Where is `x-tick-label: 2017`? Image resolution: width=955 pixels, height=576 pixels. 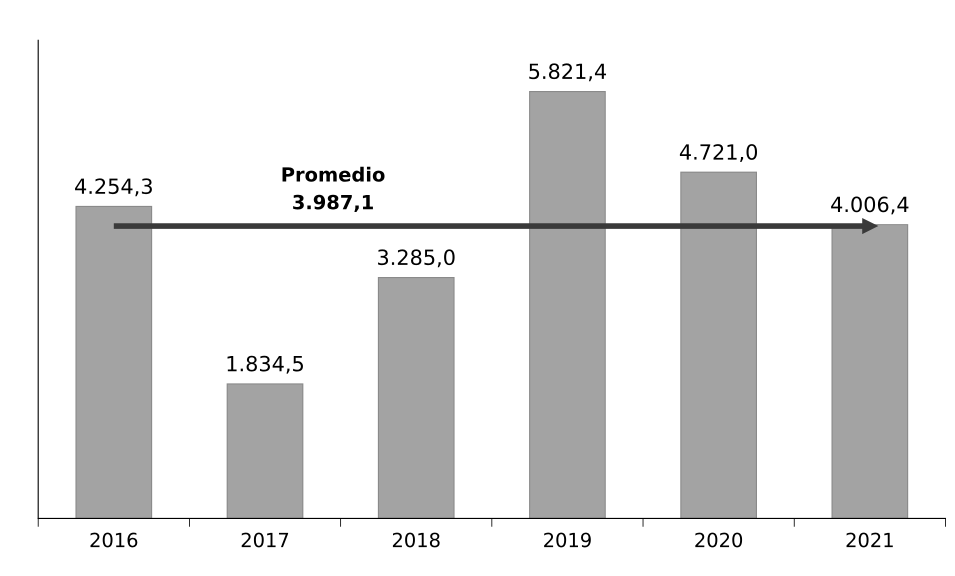
x-tick-label: 2017 is located at coordinates (265, 540).